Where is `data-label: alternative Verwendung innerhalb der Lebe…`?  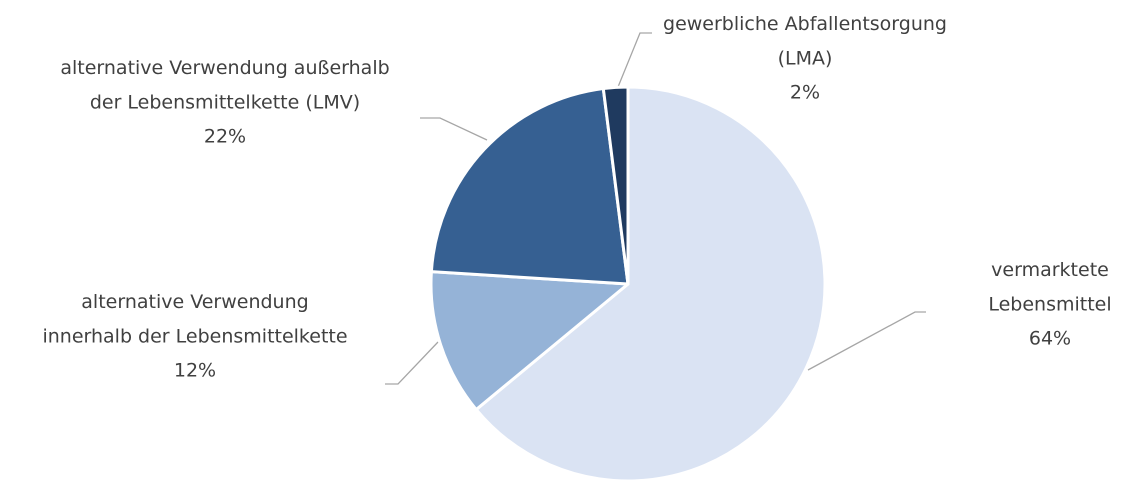 data-label: alternative Verwendung innerhalb der Lebe… is located at coordinates (194, 336).